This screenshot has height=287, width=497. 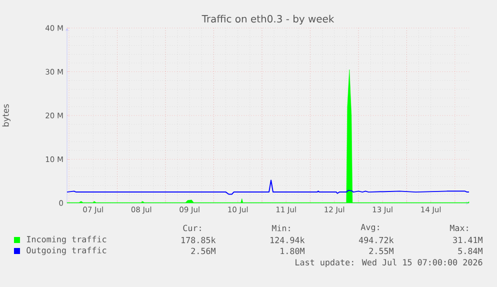 I want to click on text: 5.84M, so click(x=470, y=251).